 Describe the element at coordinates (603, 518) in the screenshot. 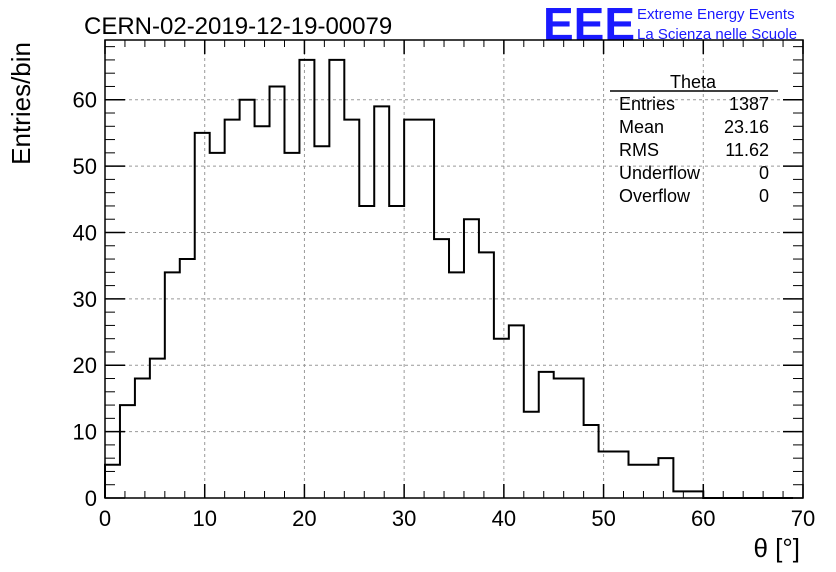

I see `x-tick-label: 50` at that location.